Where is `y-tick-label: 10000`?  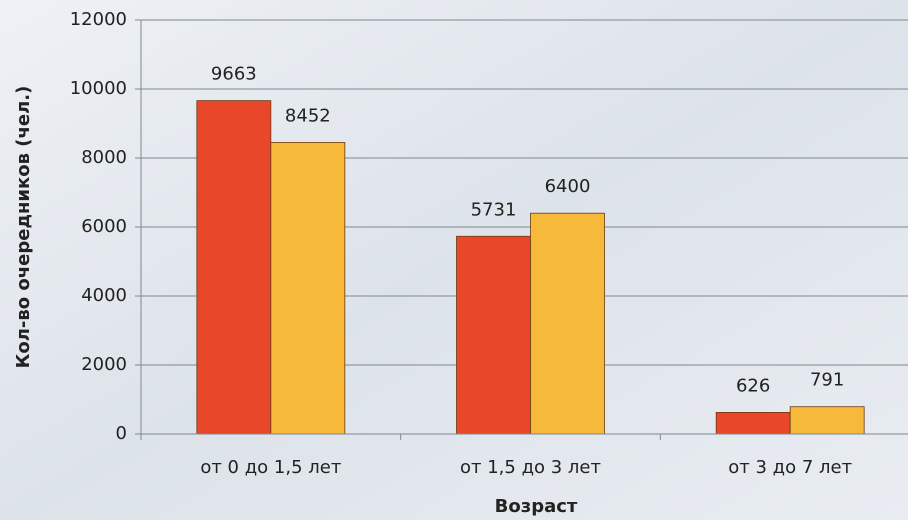 y-tick-label: 10000 is located at coordinates (98, 88).